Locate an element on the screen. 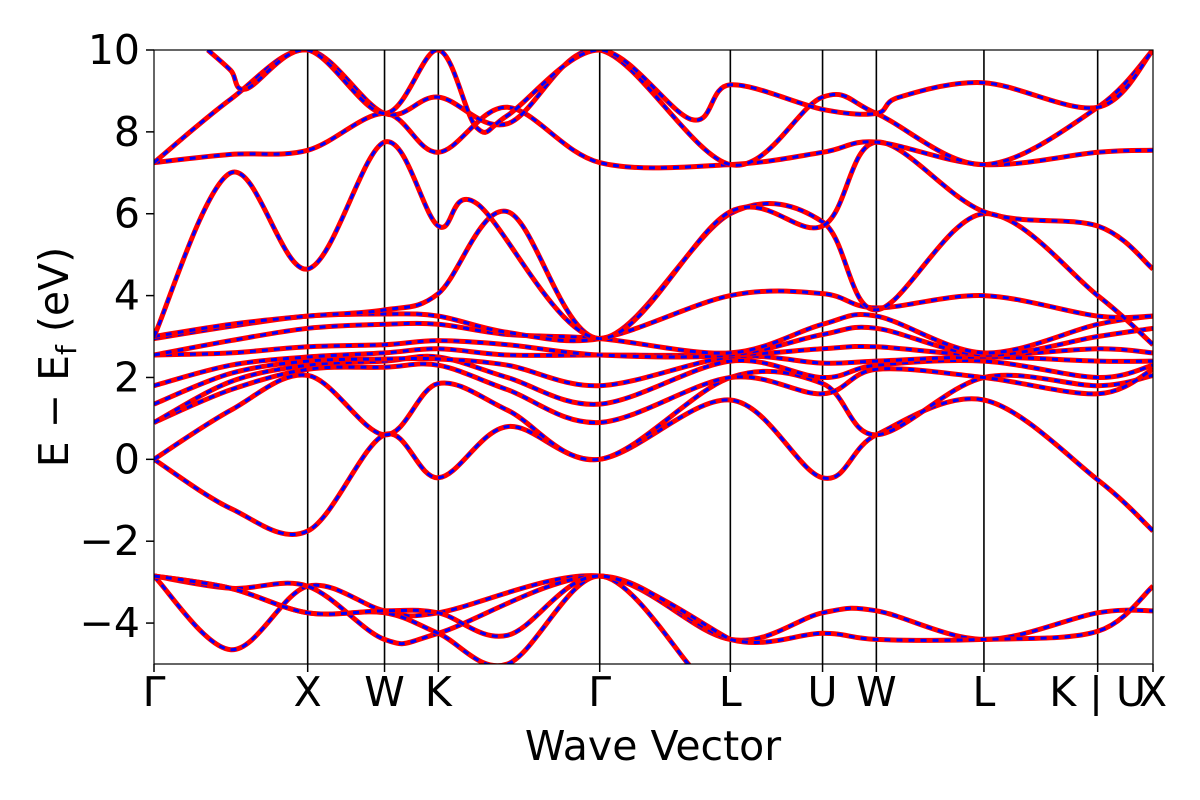 This screenshot has height=800, width=1200. x-tick-label-7: W is located at coordinates (876, 692).